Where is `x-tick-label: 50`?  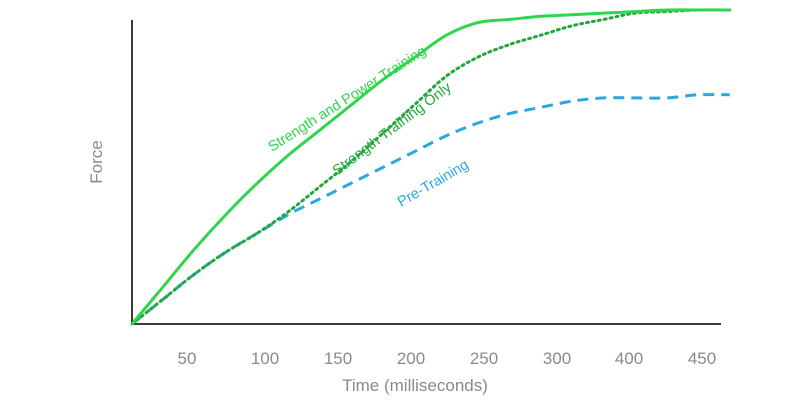
x-tick-label: 50 is located at coordinates (187, 358).